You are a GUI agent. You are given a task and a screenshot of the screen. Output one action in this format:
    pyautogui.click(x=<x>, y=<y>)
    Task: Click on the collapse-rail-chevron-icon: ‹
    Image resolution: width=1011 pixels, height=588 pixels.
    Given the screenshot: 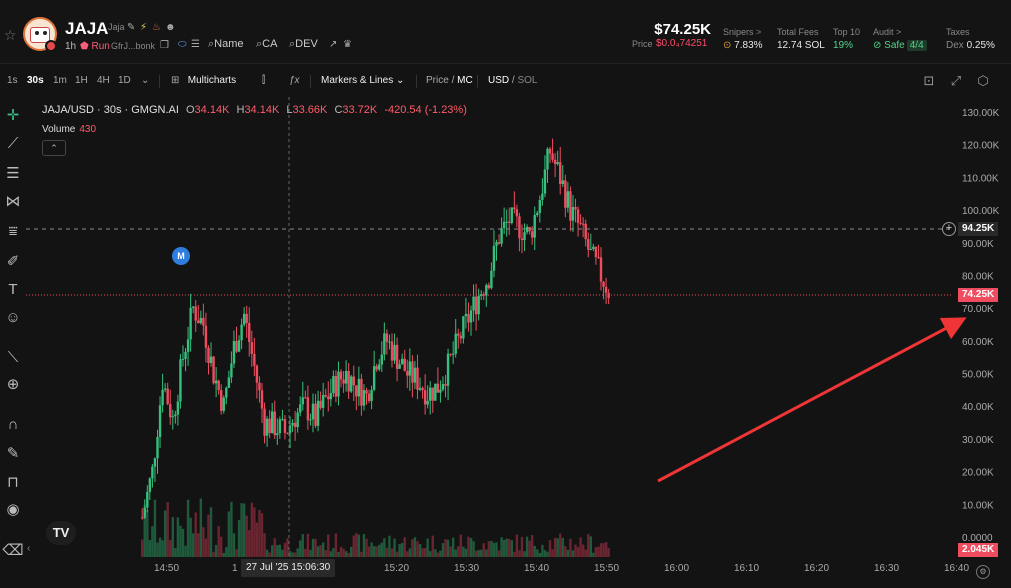 What is the action you would take?
    pyautogui.click(x=29, y=548)
    